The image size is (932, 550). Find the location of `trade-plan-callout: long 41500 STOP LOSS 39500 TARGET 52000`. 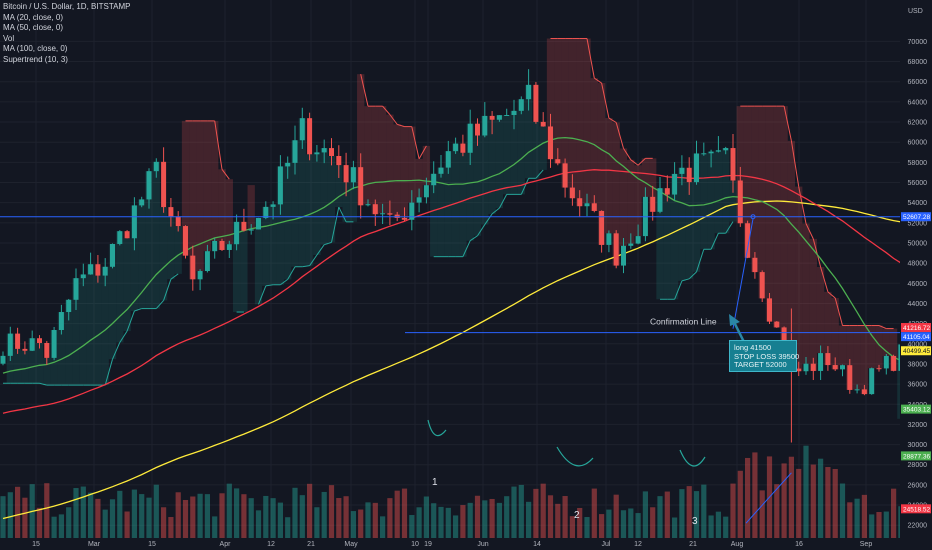

trade-plan-callout: long 41500 STOP LOSS 39500 TARGET 52000 is located at coordinates (764, 356).